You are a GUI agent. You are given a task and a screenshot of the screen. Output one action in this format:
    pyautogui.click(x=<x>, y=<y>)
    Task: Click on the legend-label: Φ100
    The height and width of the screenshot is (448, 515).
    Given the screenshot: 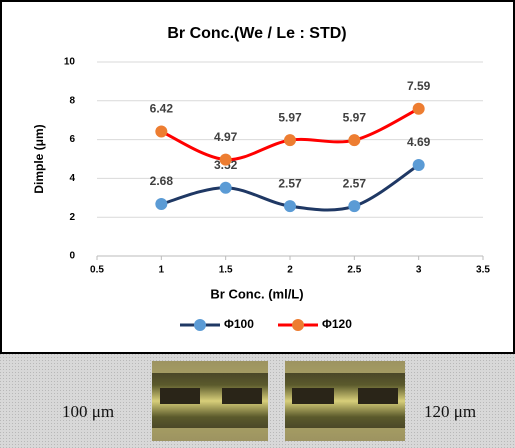 What is the action you would take?
    pyautogui.click(x=239, y=324)
    